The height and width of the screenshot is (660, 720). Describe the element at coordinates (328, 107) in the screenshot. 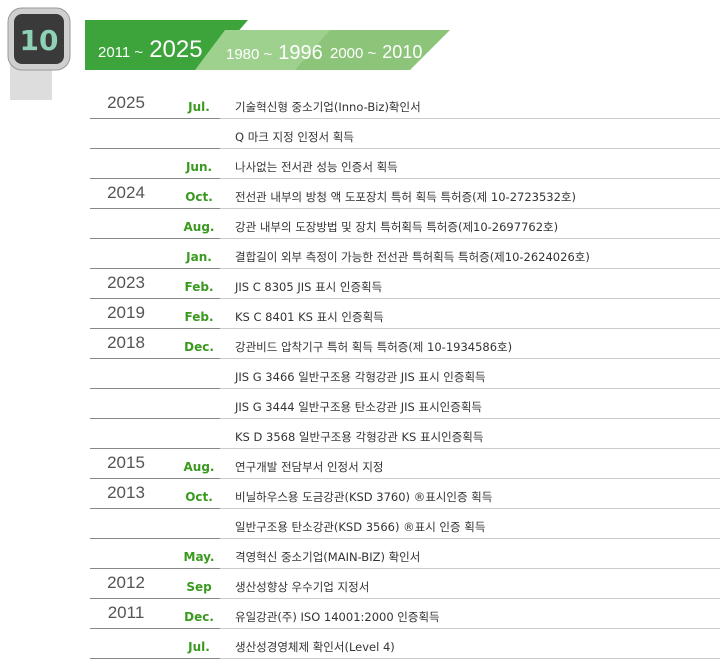

I see `event-text: 기술혁신형 중소기업(Inno-Biz)확인서` at that location.